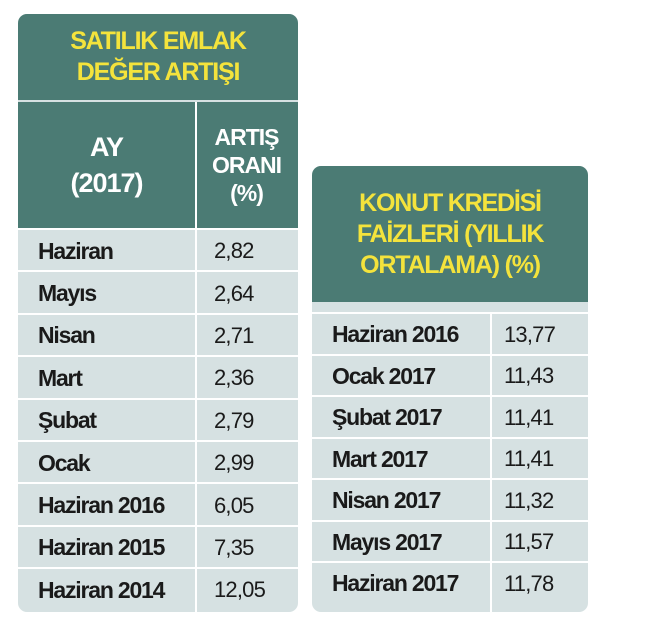 This screenshot has height=621, width=648. I want to click on row-value: 2,64, so click(234, 293).